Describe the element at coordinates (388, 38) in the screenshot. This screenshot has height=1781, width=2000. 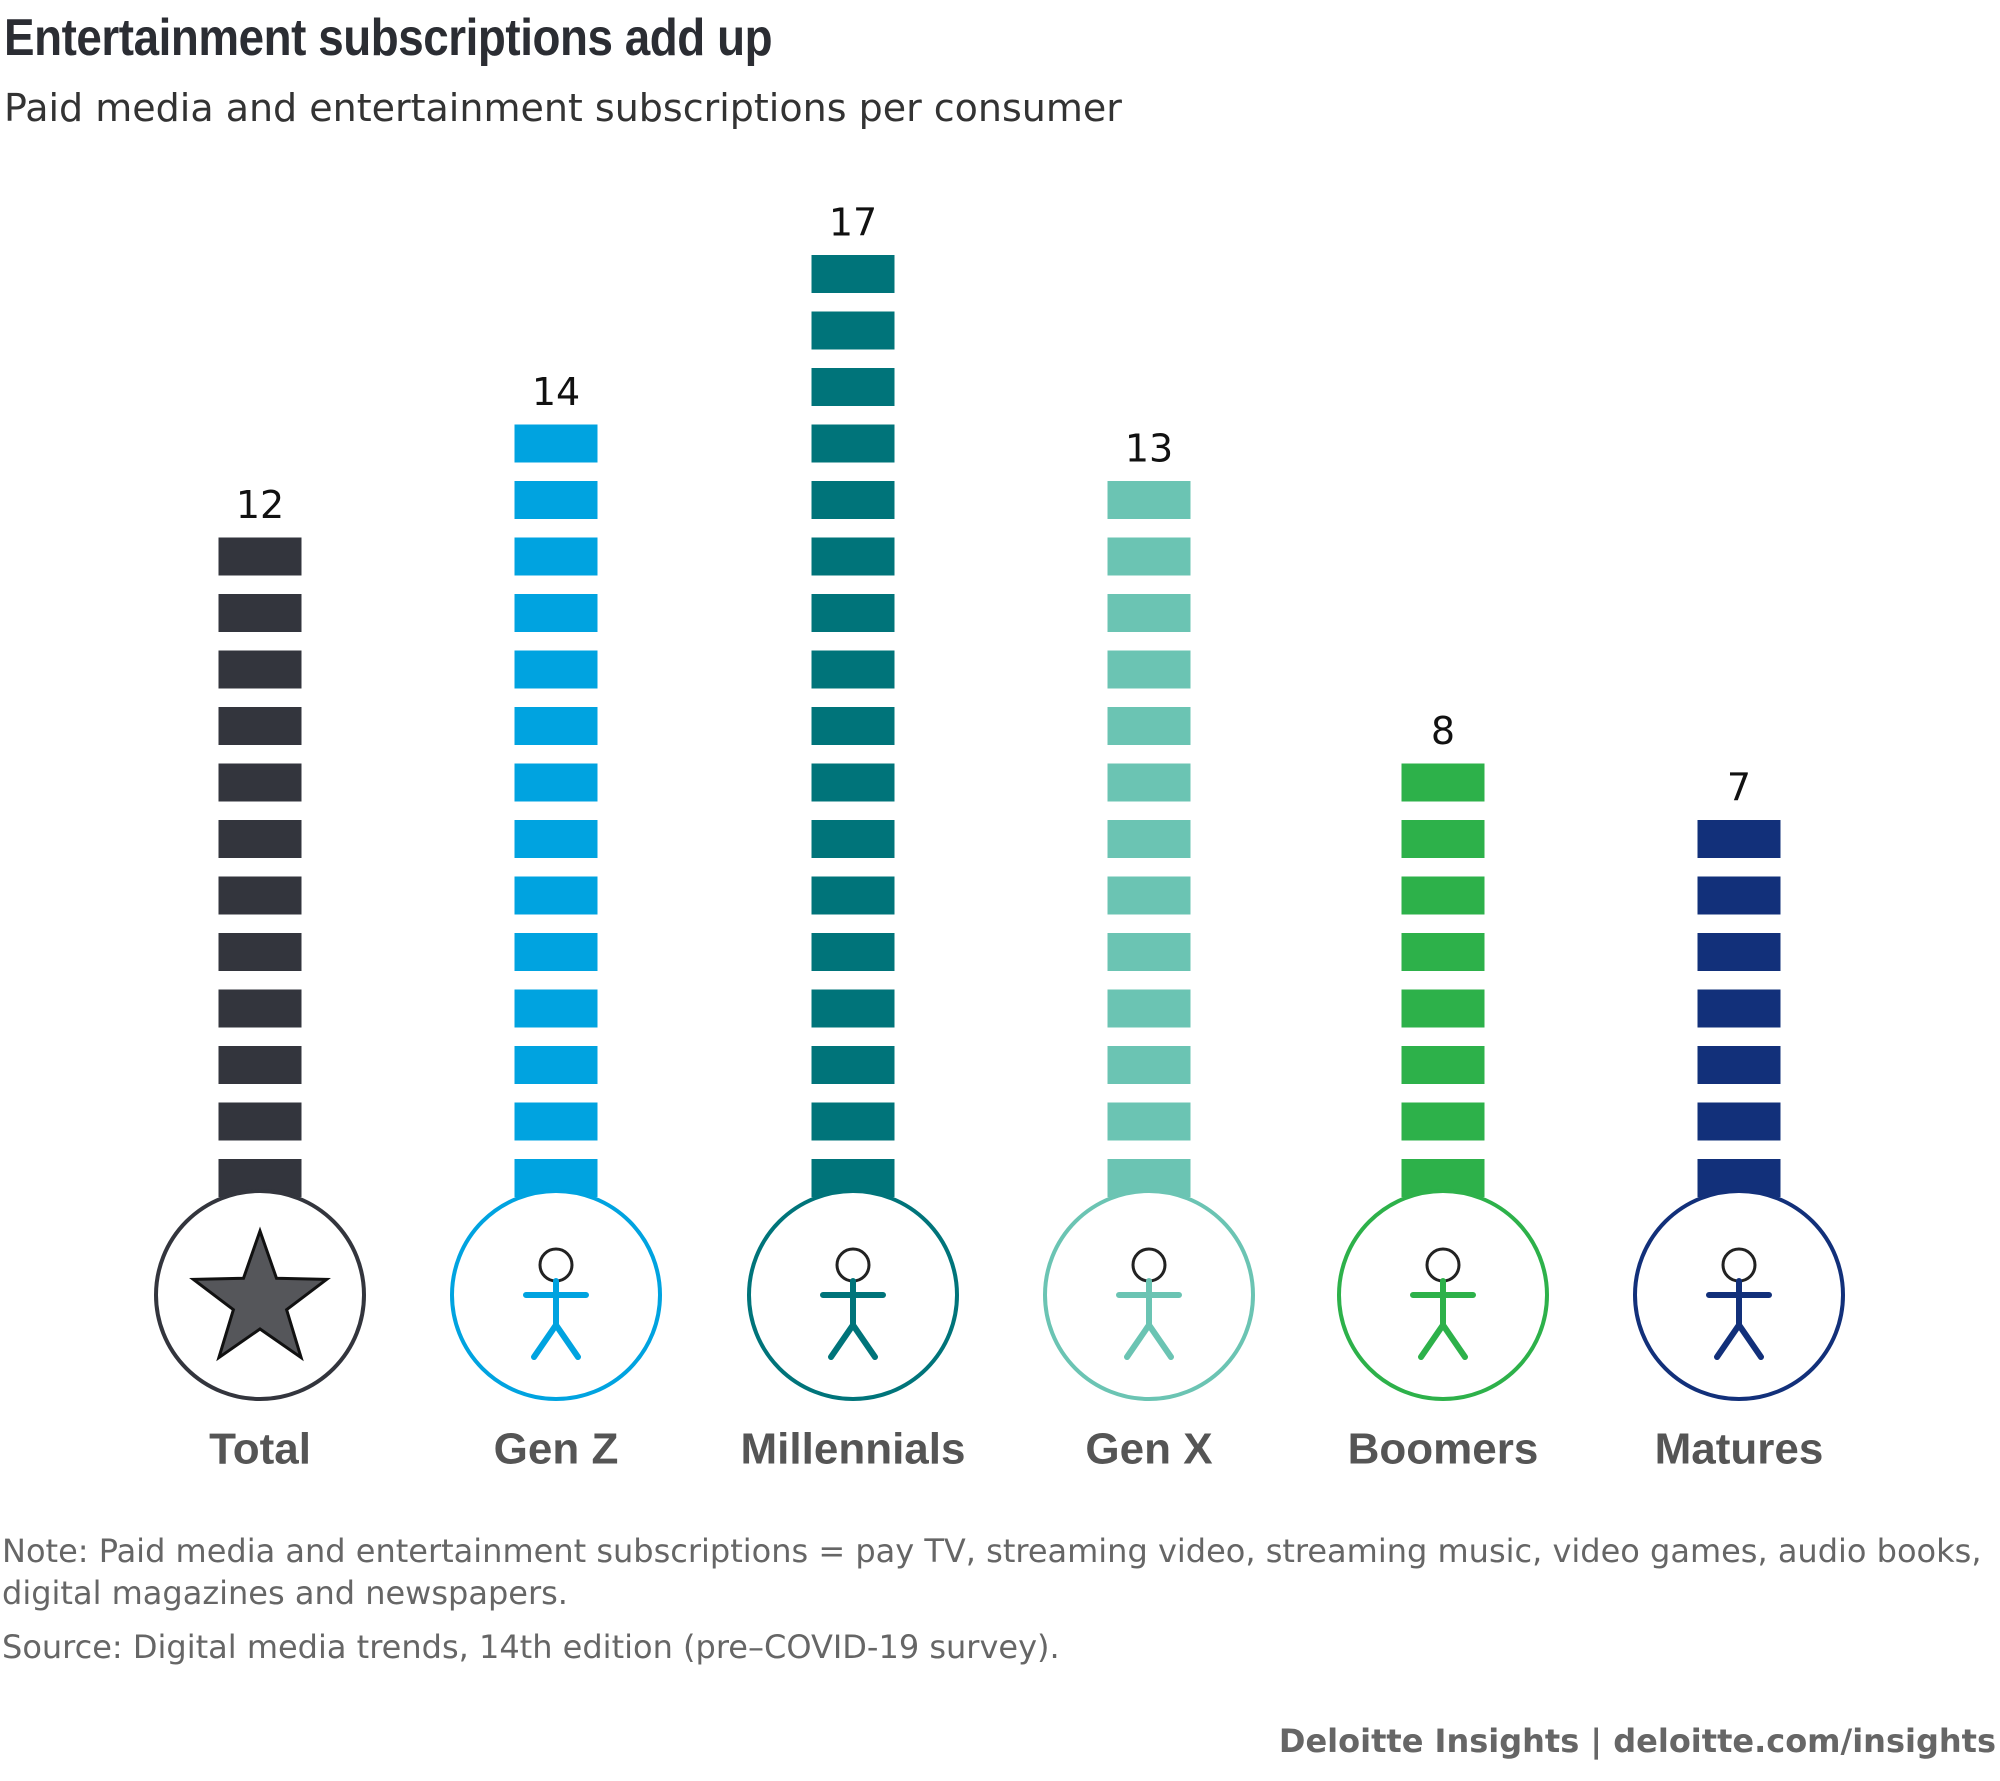
I see `chart-title: Entertainment subscriptions add up` at that location.